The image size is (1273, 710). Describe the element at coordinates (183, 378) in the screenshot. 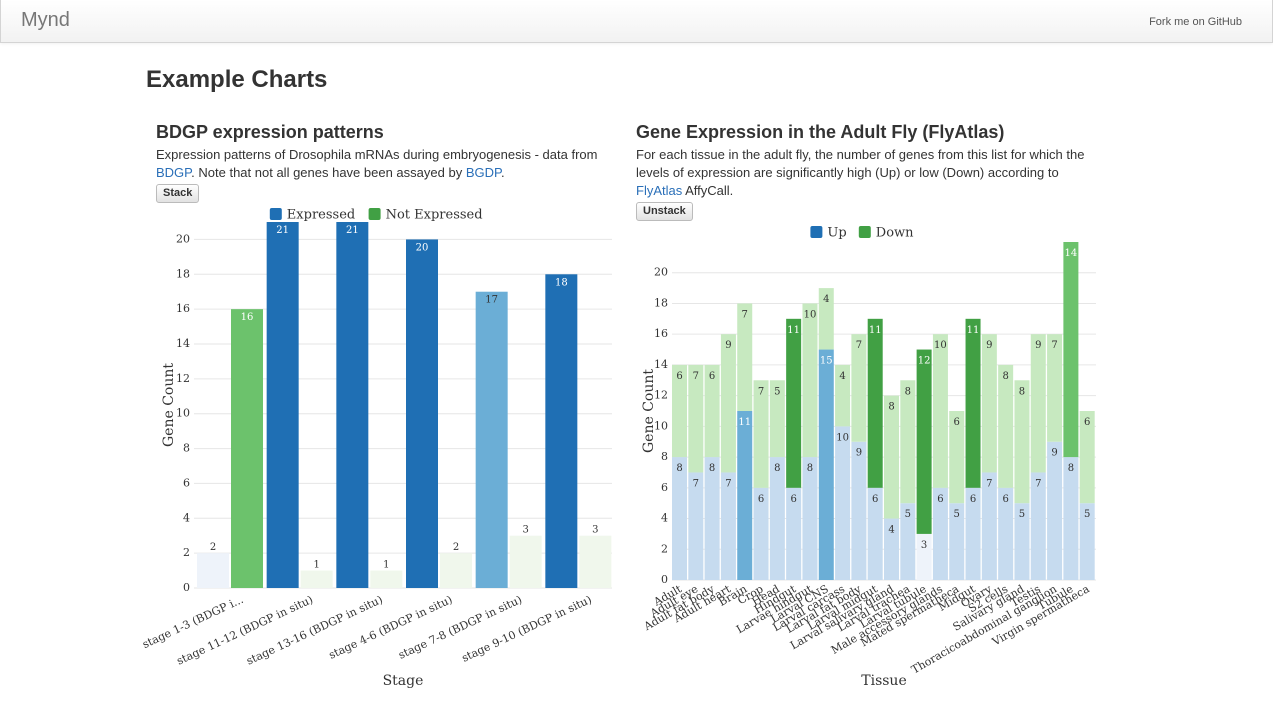

I see `bdgp-y-tick: 12` at that location.